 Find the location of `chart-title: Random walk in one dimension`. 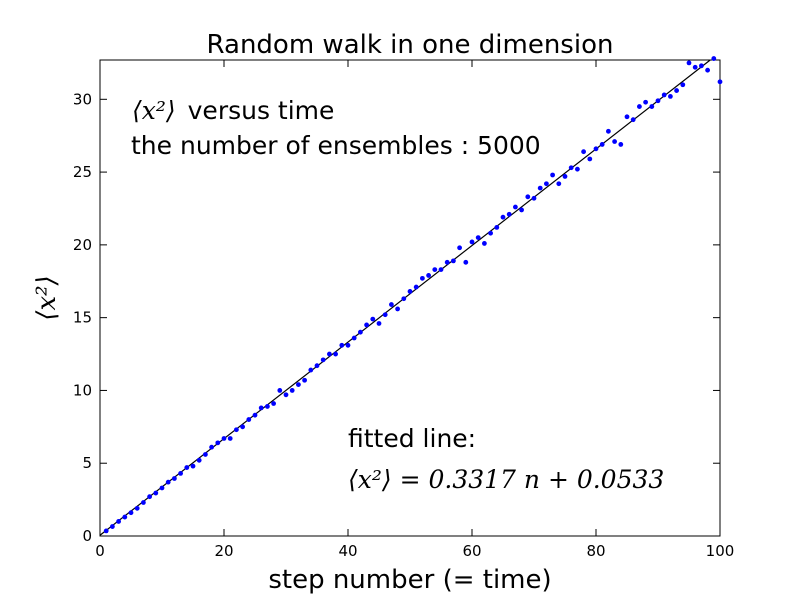

chart-title: Random walk in one dimension is located at coordinates (410, 45).